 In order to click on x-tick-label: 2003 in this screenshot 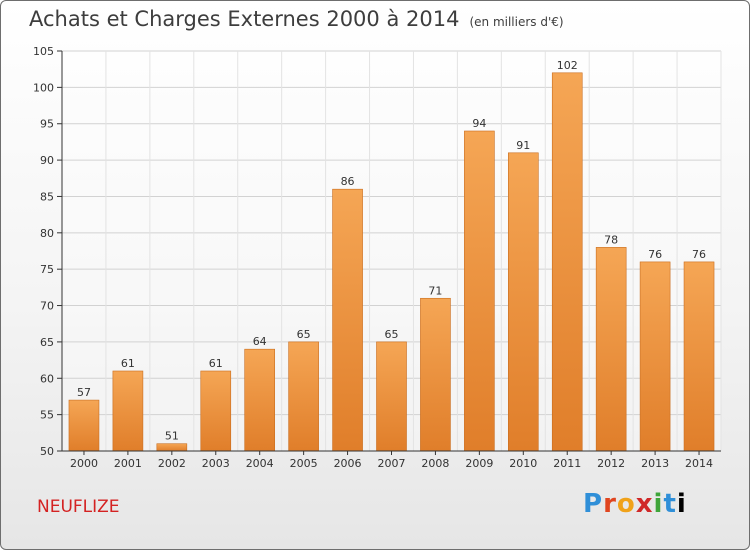, I will do `click(216, 463)`.